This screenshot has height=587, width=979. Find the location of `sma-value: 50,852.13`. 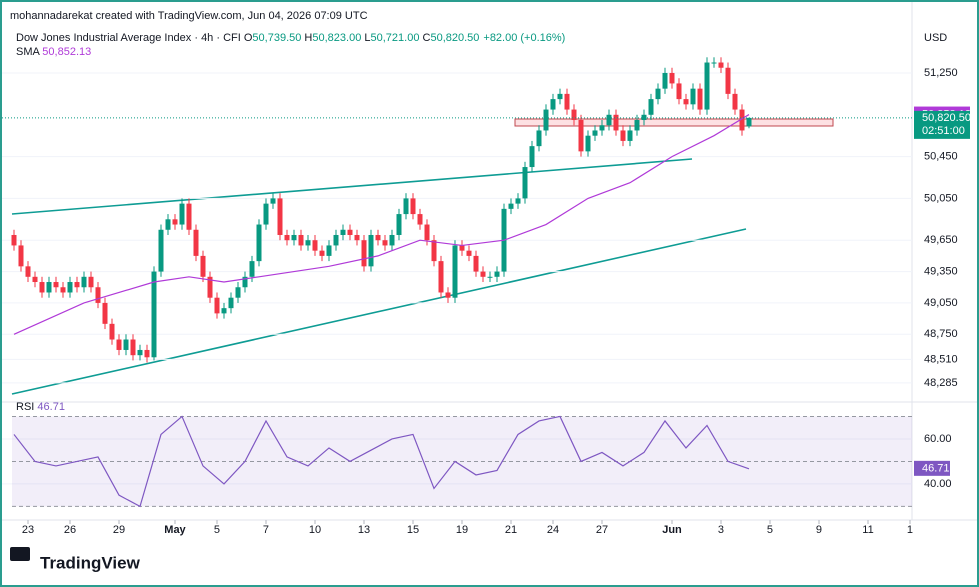

sma-value: 50,852.13 is located at coordinates (67, 52).